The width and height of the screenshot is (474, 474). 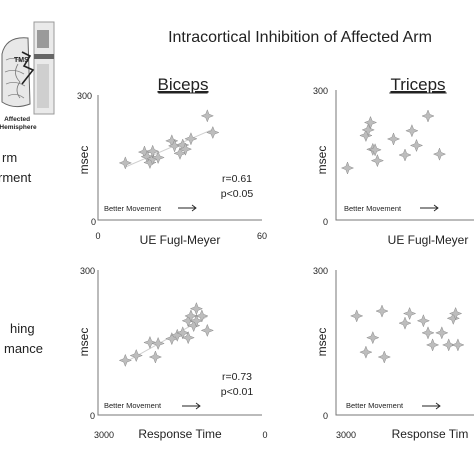 I want to click on brain-outline, so click(x=16, y=72).